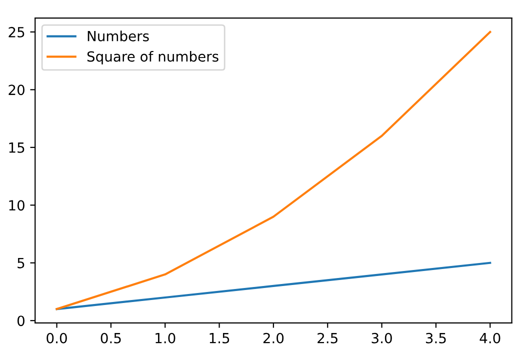  Describe the element at coordinates (274, 286) in the screenshot. I see `line-series` at that location.